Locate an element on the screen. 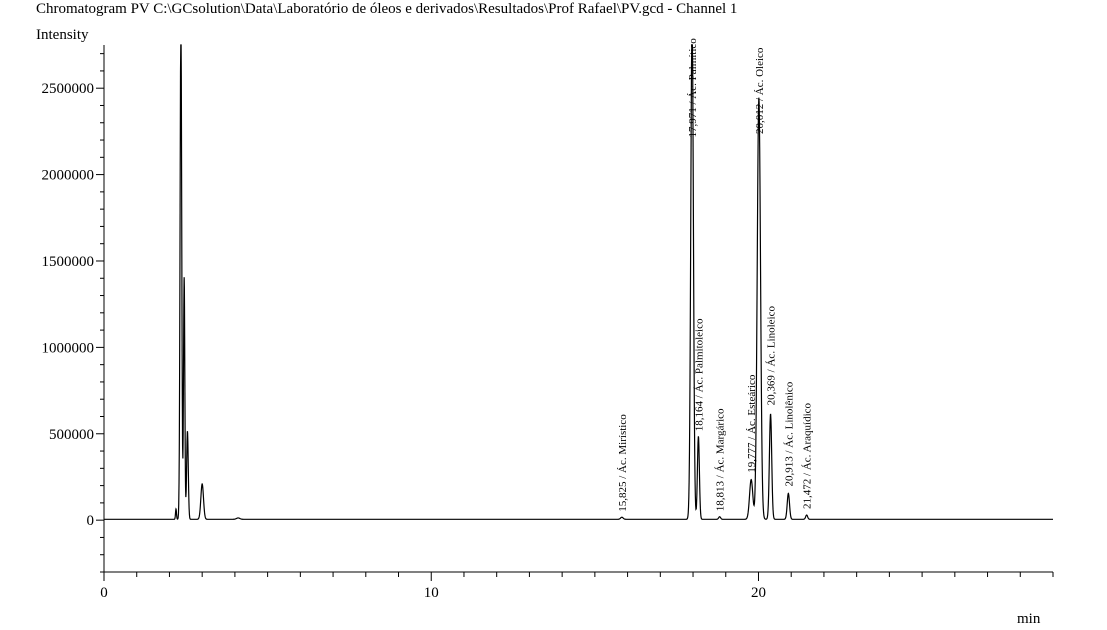 The width and height of the screenshot is (1107, 630). peak-annotation: 15,825 / Ác. Mirístico is located at coordinates (623, 463).